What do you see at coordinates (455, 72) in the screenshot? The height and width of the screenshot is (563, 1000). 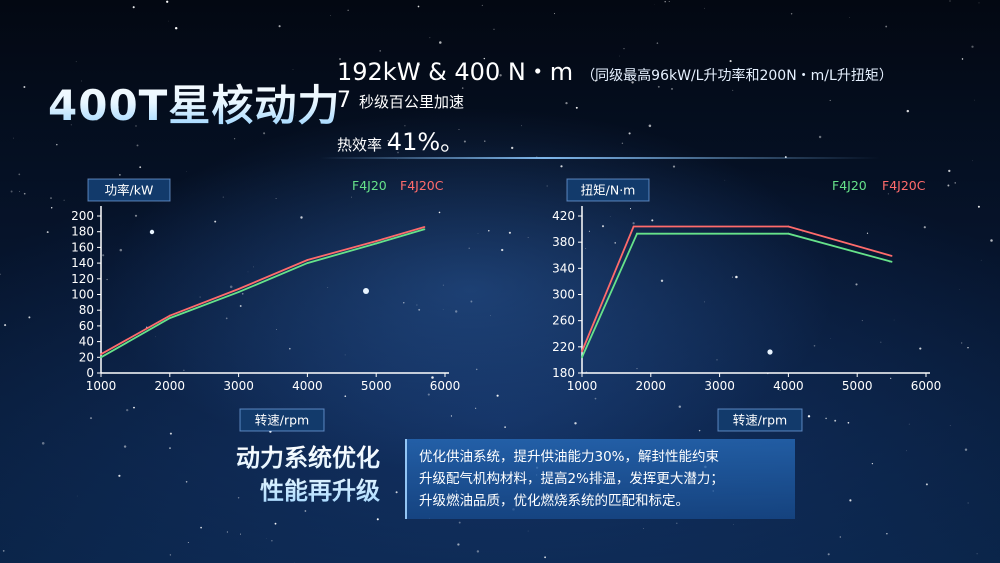 I see `spec-main: 192kW & 400 N・m` at bounding box center [455, 72].